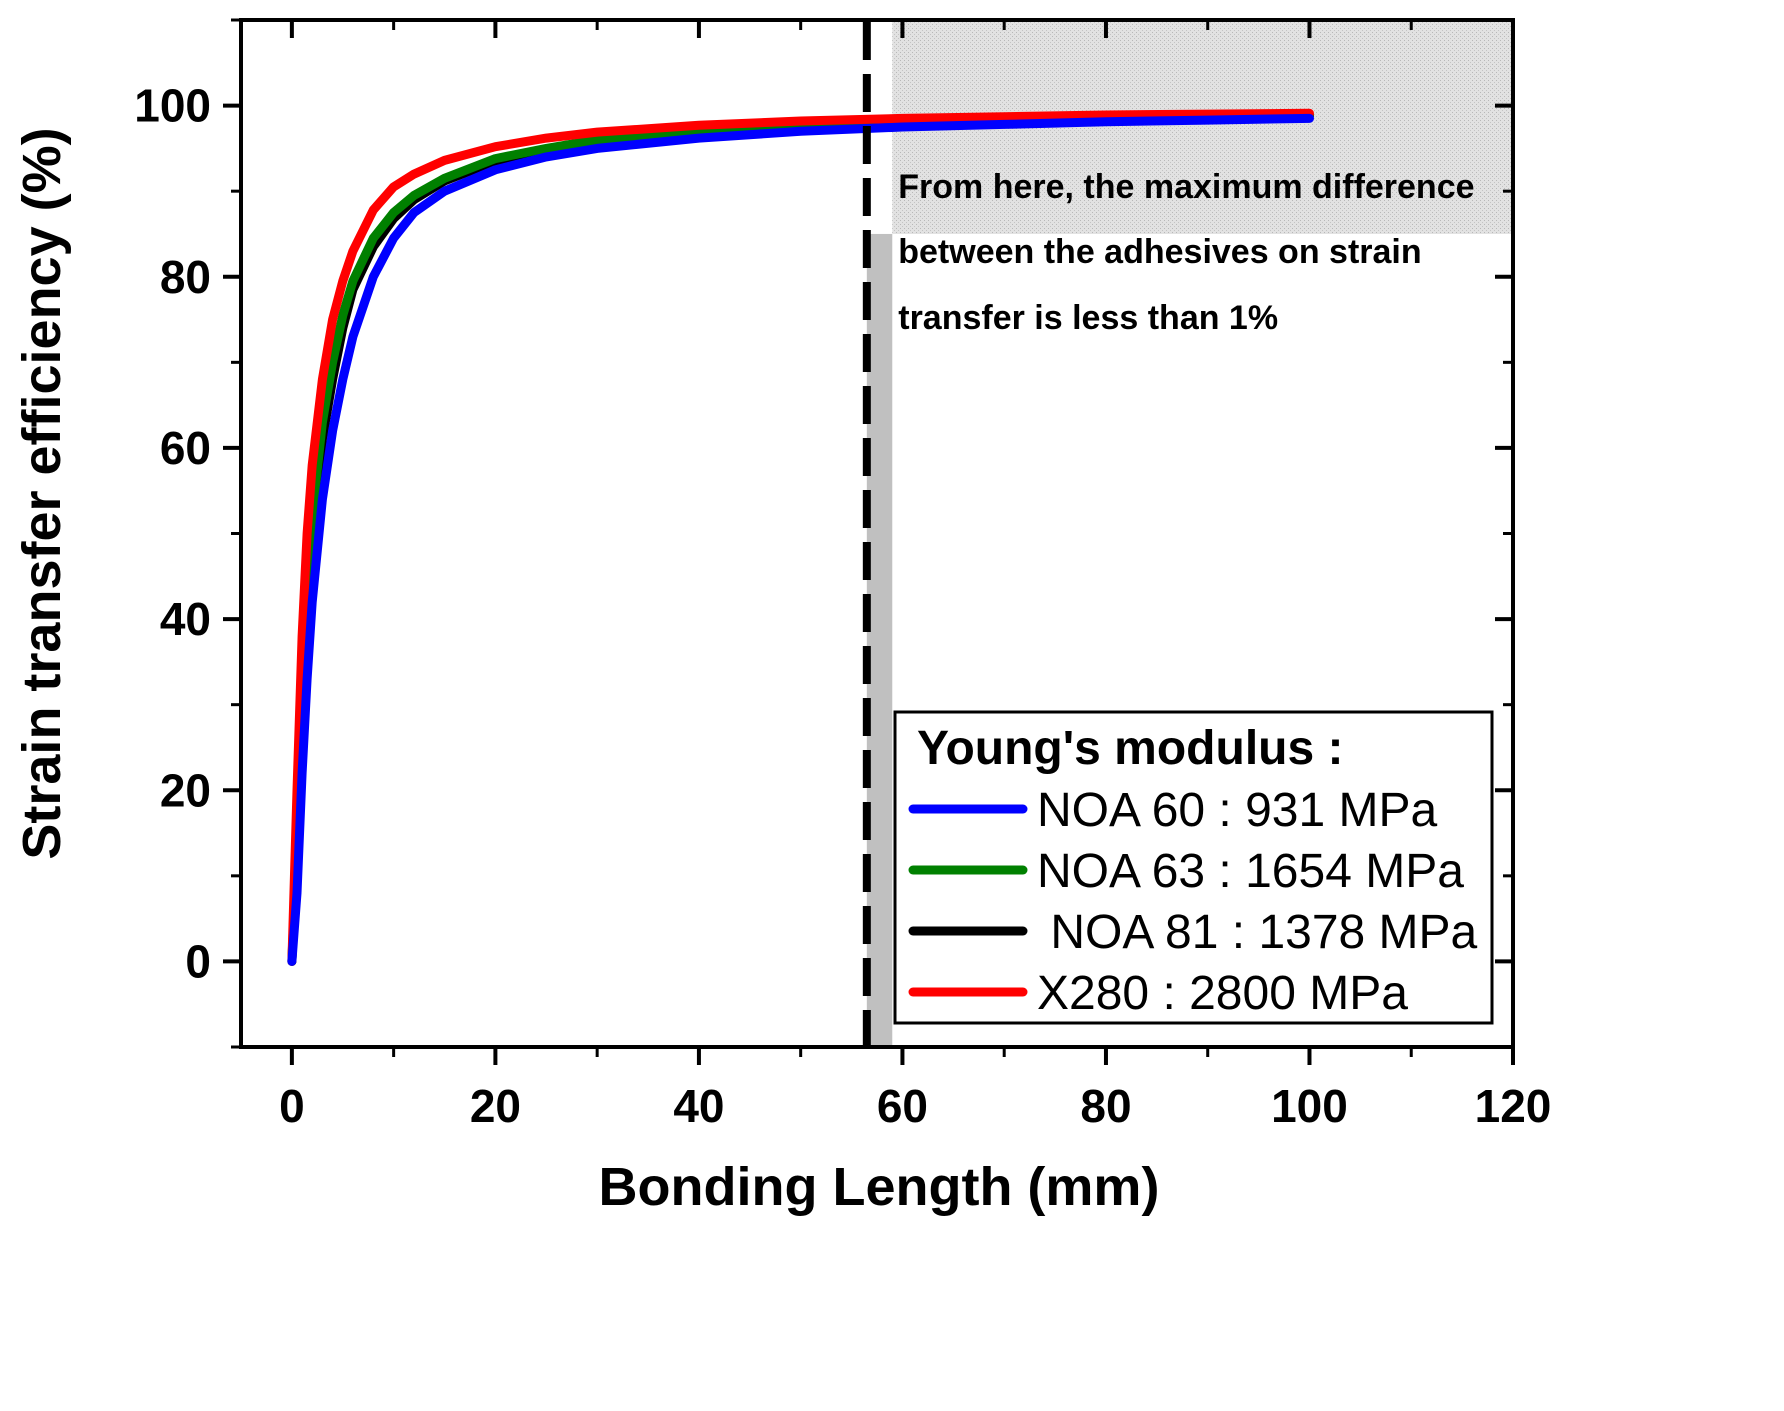 This screenshot has width=1784, height=1411. What do you see at coordinates (902, 1106) in the screenshot?
I see `x-tick-label: 60` at bounding box center [902, 1106].